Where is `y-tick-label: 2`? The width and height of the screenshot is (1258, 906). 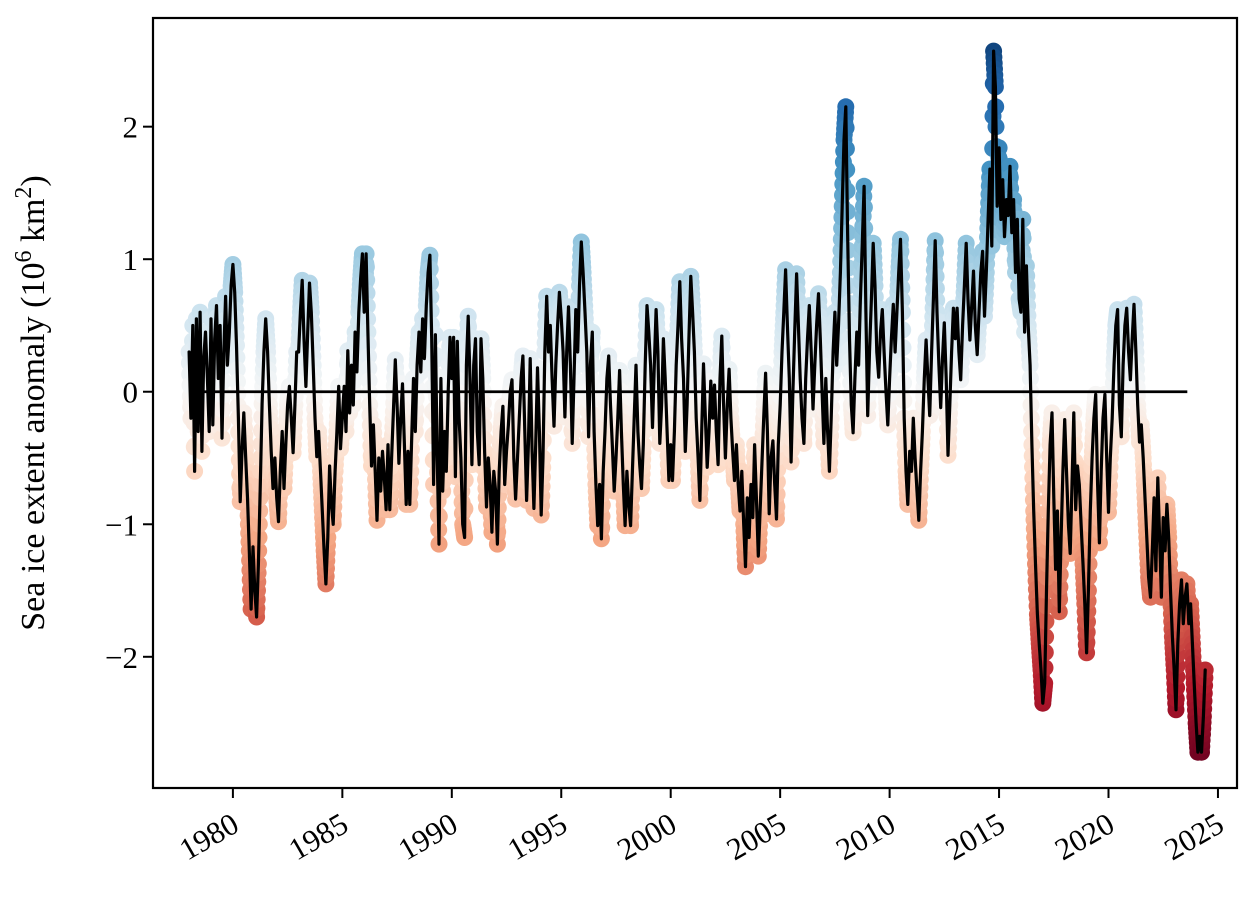 y-tick-label: 2 is located at coordinates (131, 127).